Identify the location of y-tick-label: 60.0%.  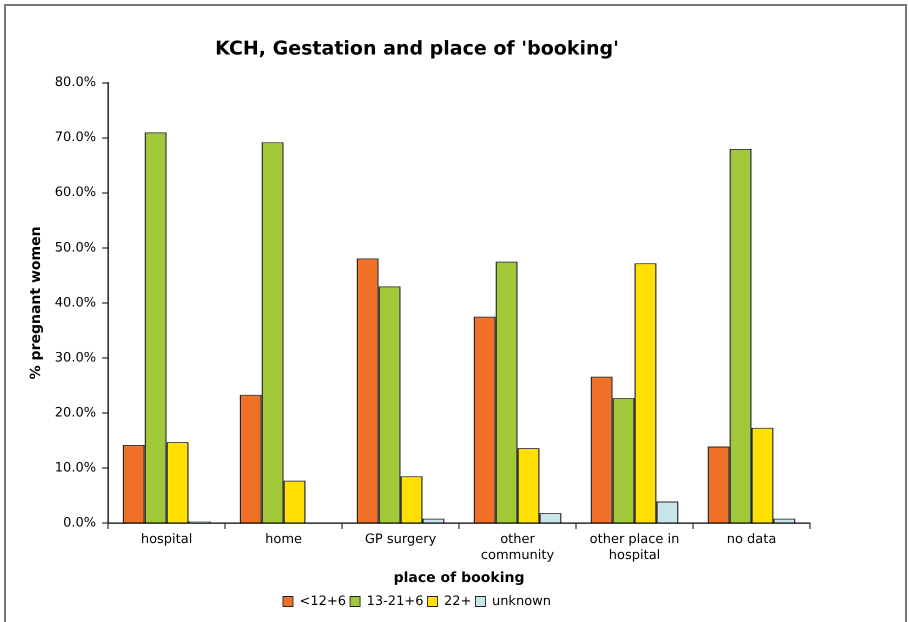
(75, 192).